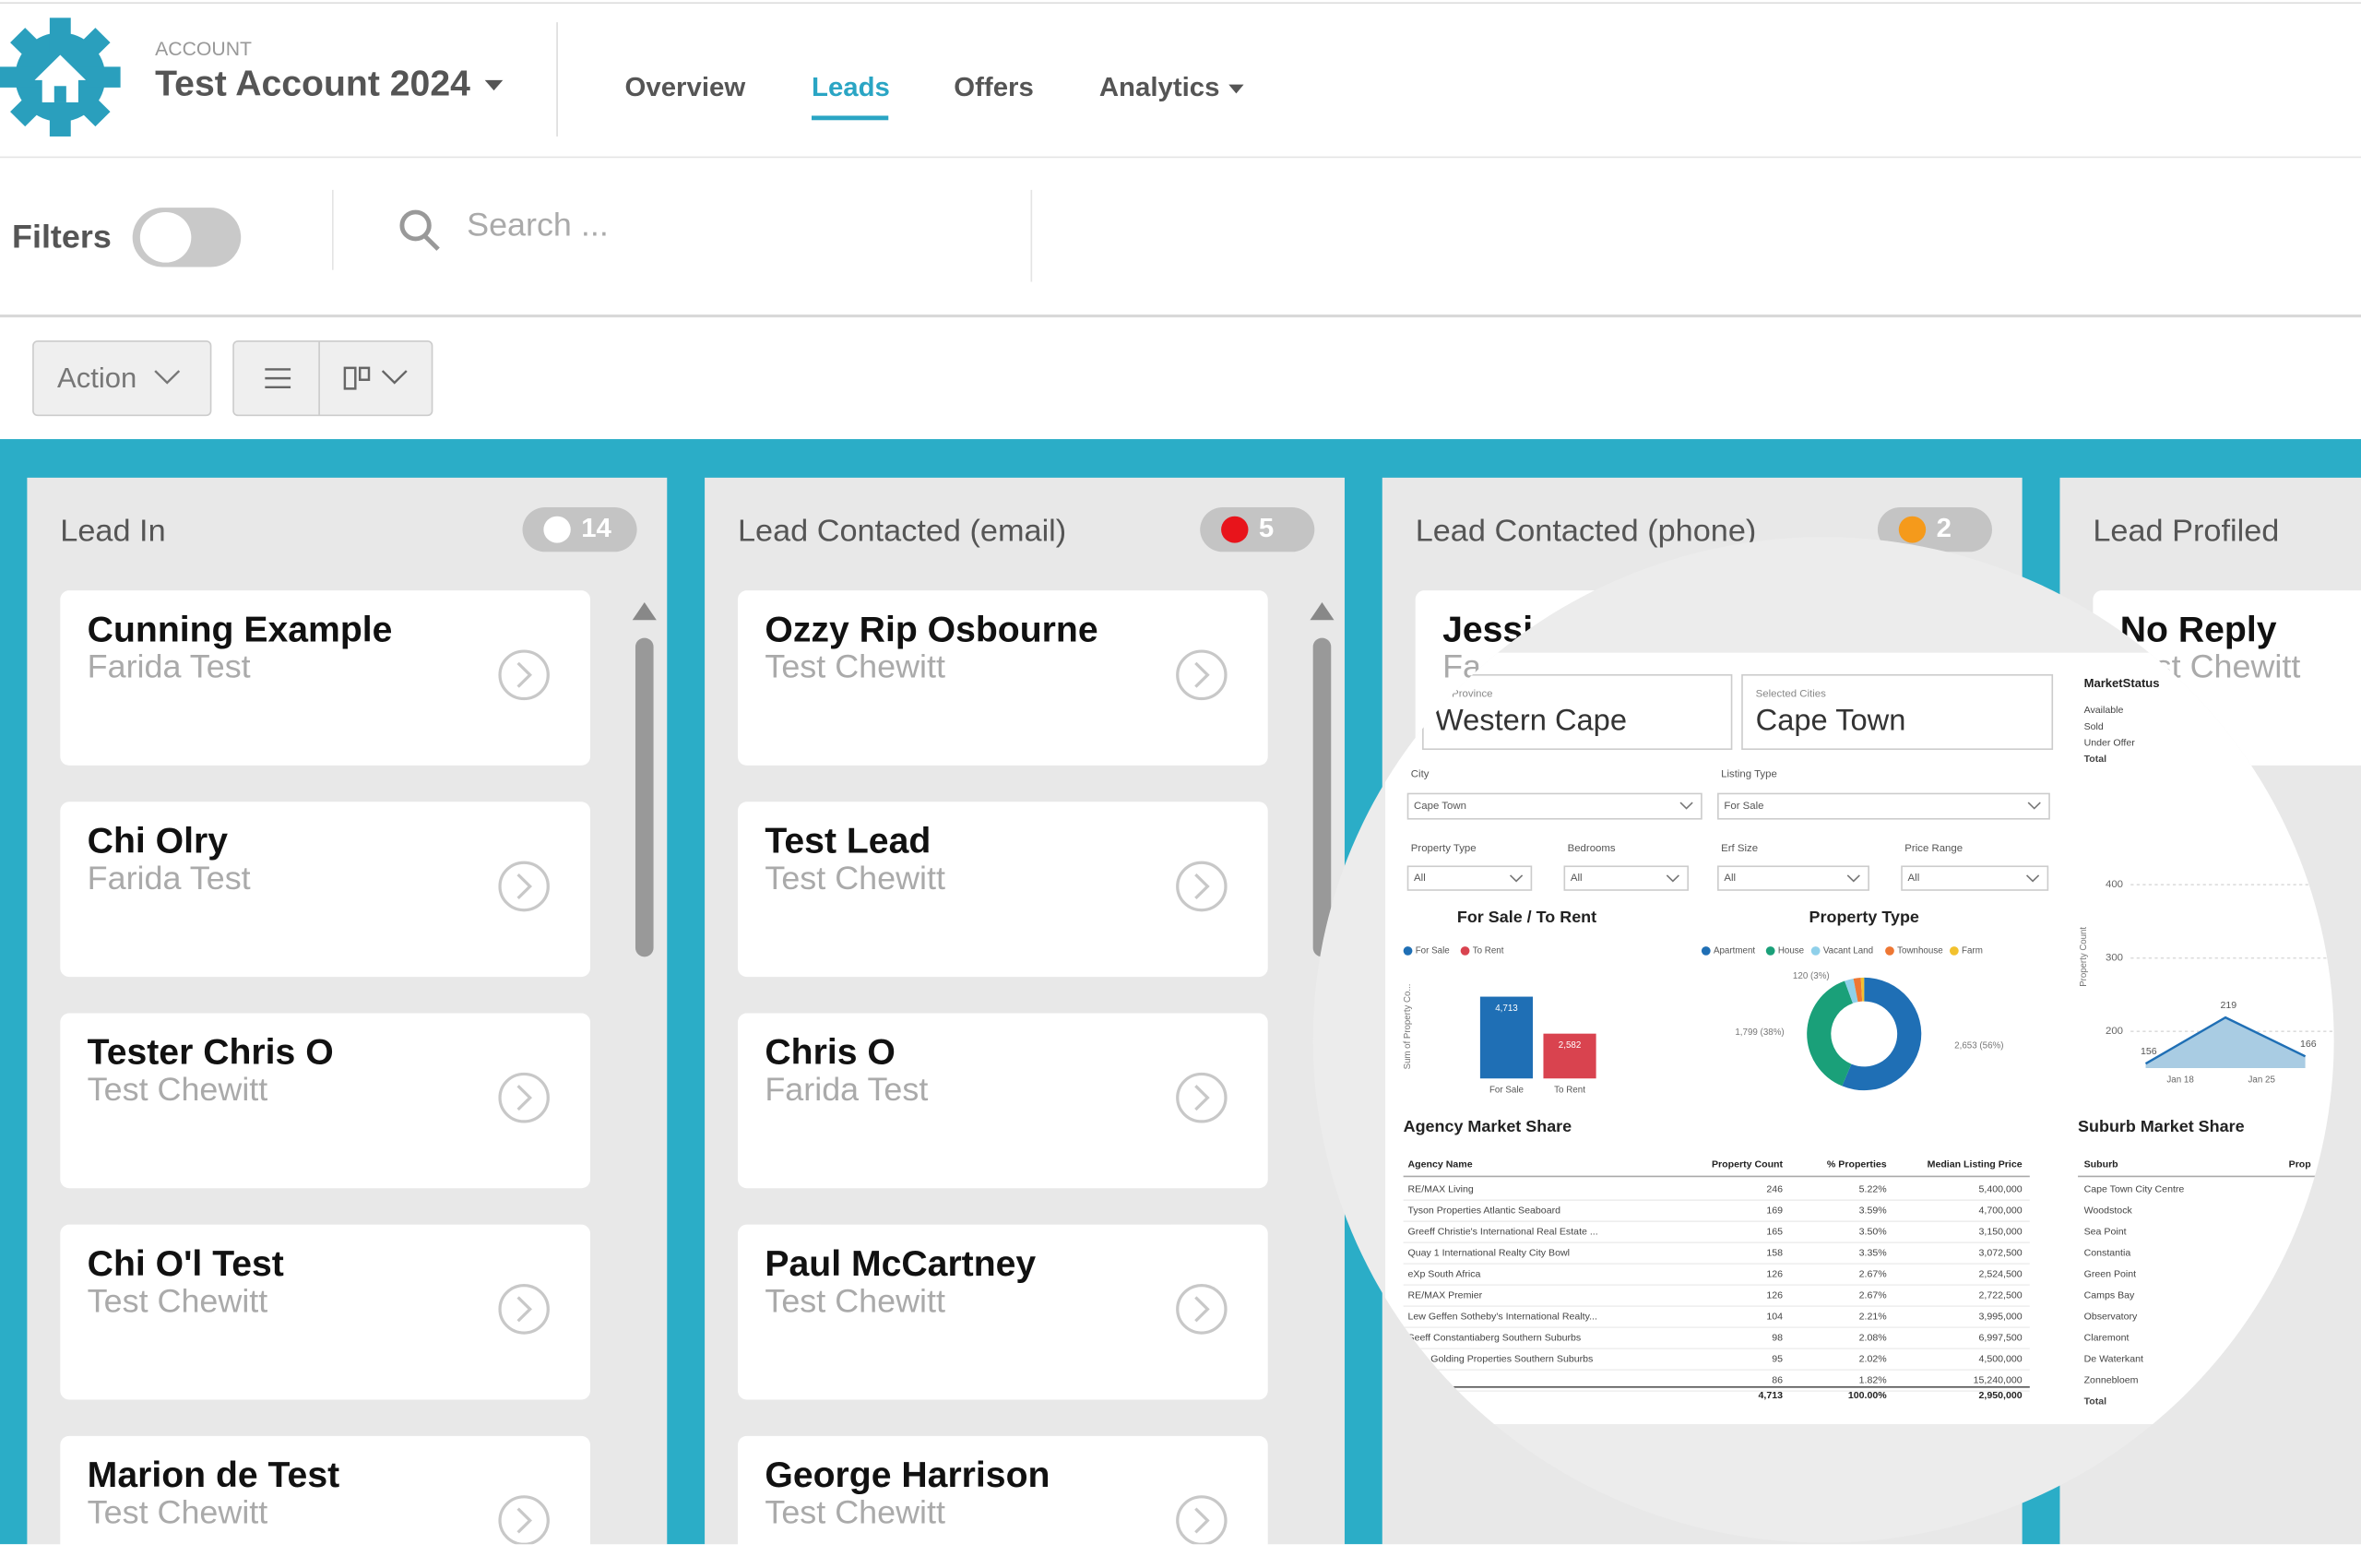 The height and width of the screenshot is (1568, 2361). I want to click on lead-name: Marion de Test, so click(214, 1475).